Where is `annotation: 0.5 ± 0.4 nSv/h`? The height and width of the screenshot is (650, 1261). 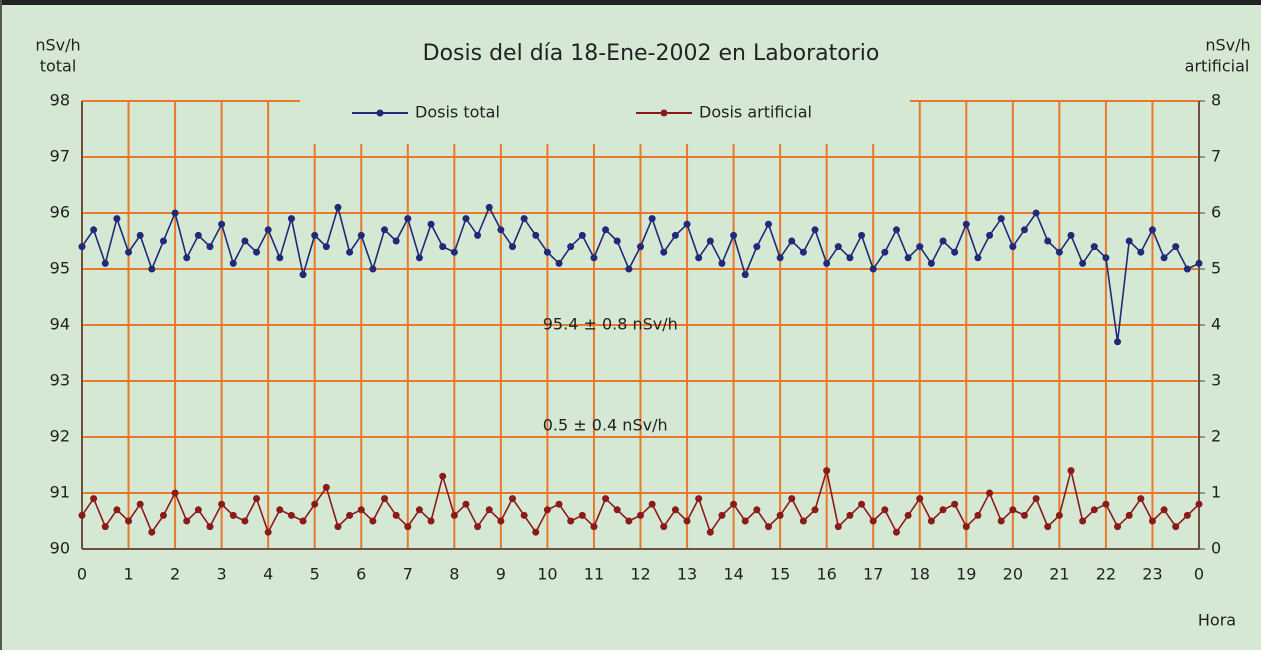
annotation: 0.5 ± 0.4 nSv/h is located at coordinates (605, 424).